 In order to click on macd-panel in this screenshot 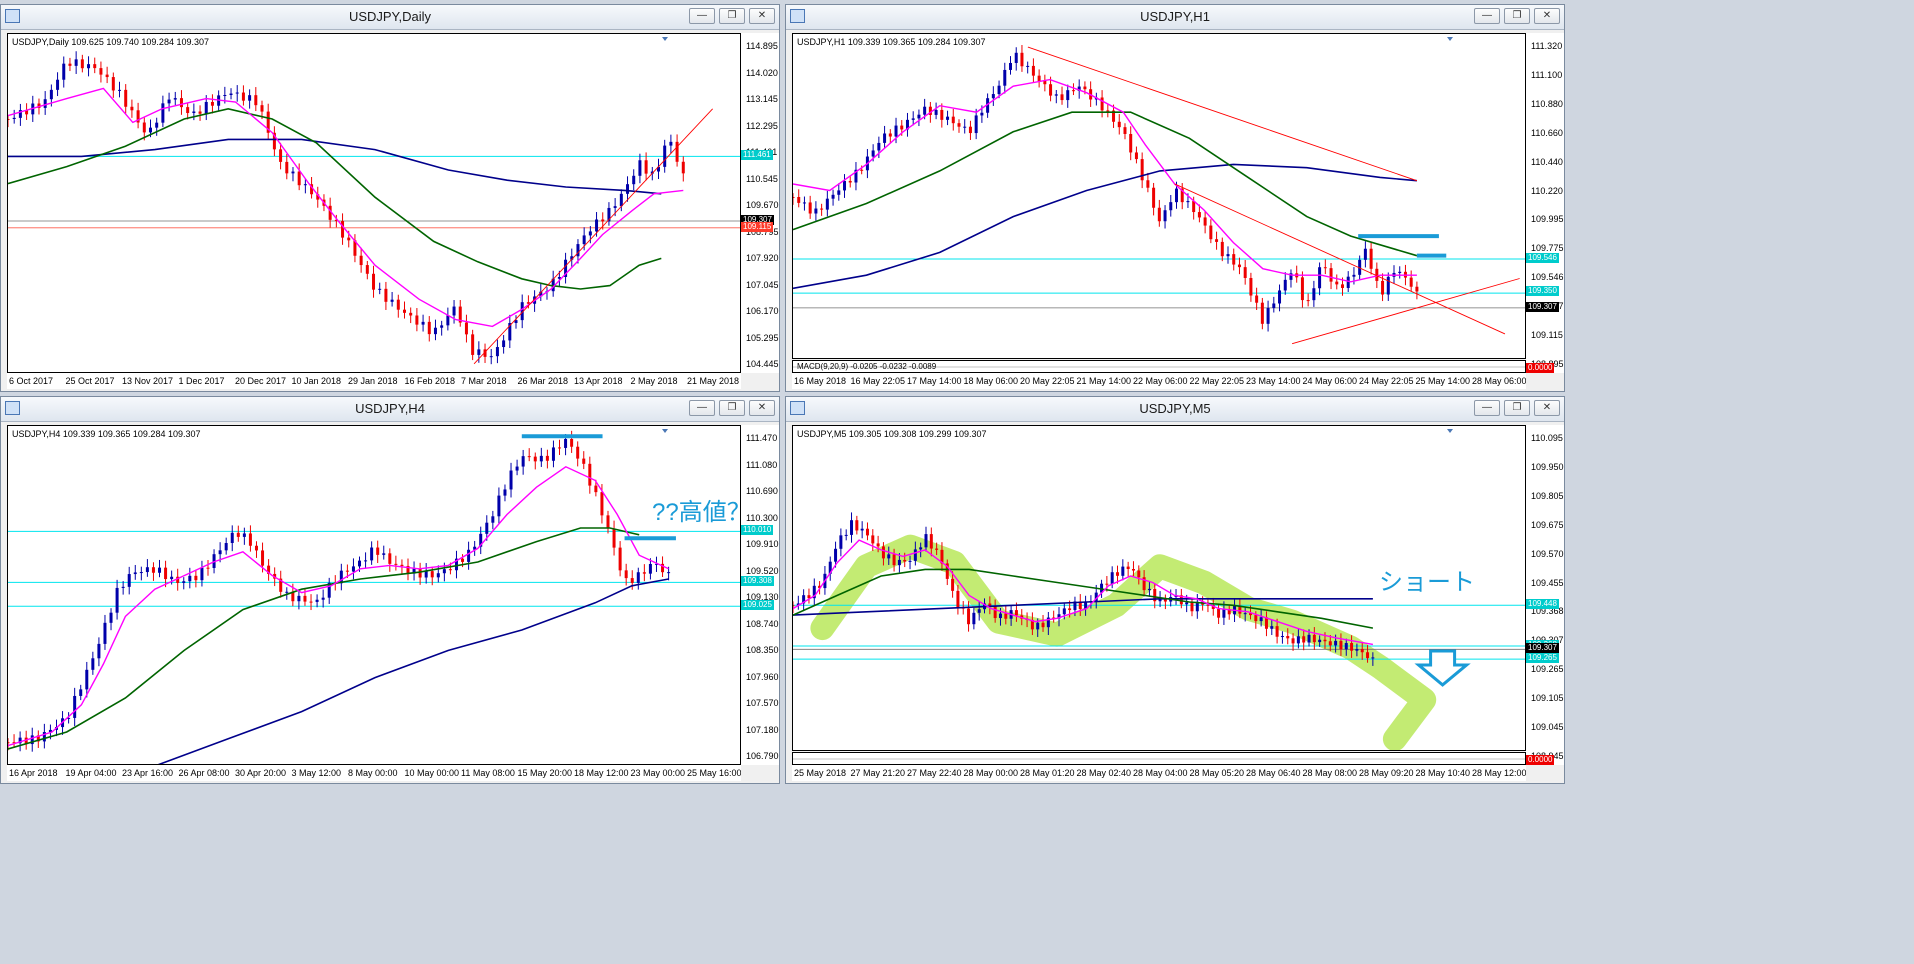, I will do `click(1159, 758)`.